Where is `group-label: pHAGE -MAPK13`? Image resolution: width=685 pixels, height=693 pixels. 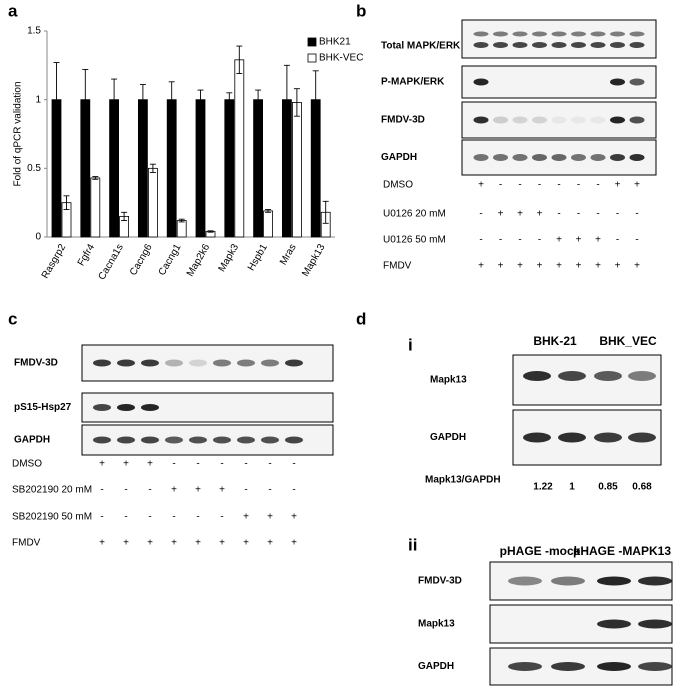 group-label: pHAGE -MAPK13 is located at coordinates (622, 551).